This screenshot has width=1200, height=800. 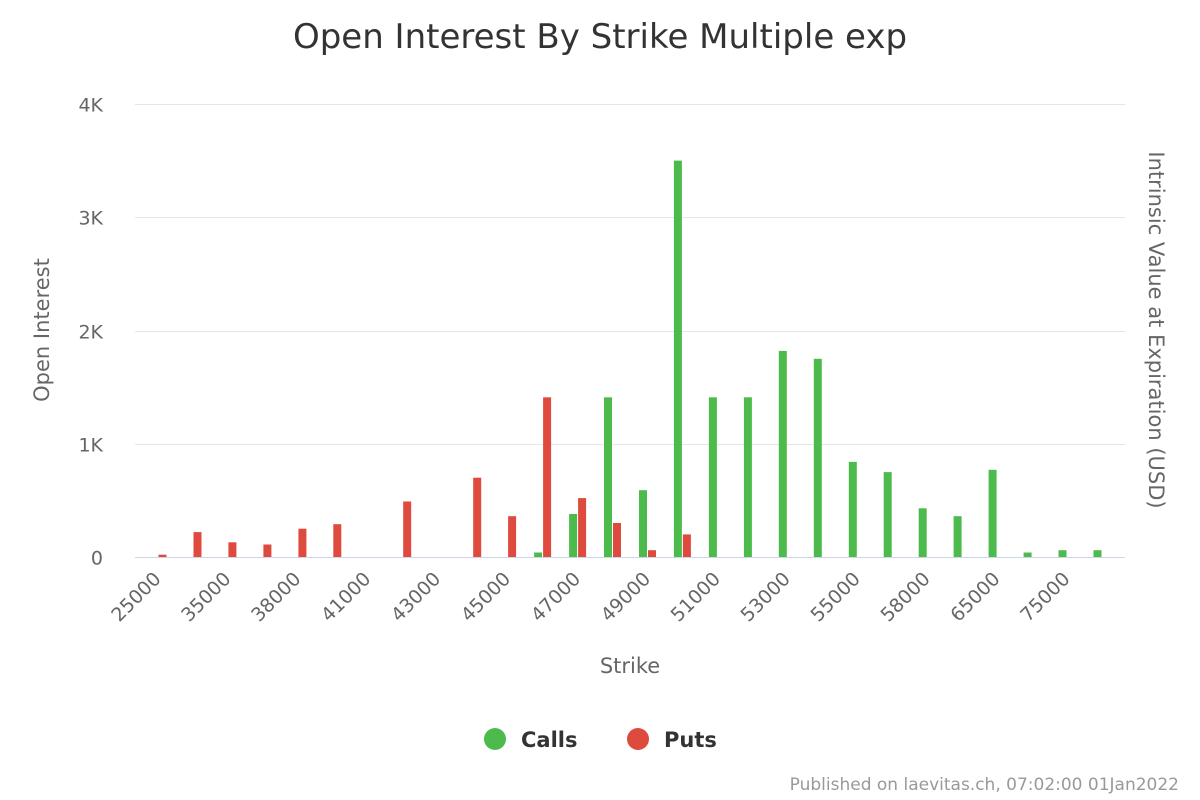 I want to click on calls-legend-marker, so click(x=495, y=739).